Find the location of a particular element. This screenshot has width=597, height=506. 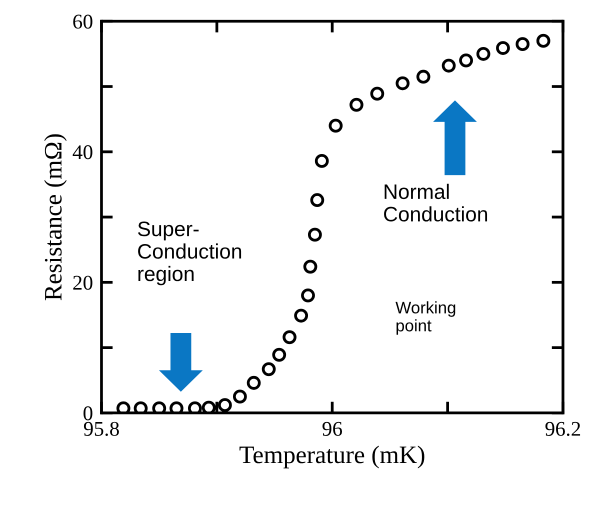

x-tick-label: 95.8 is located at coordinates (101, 429).